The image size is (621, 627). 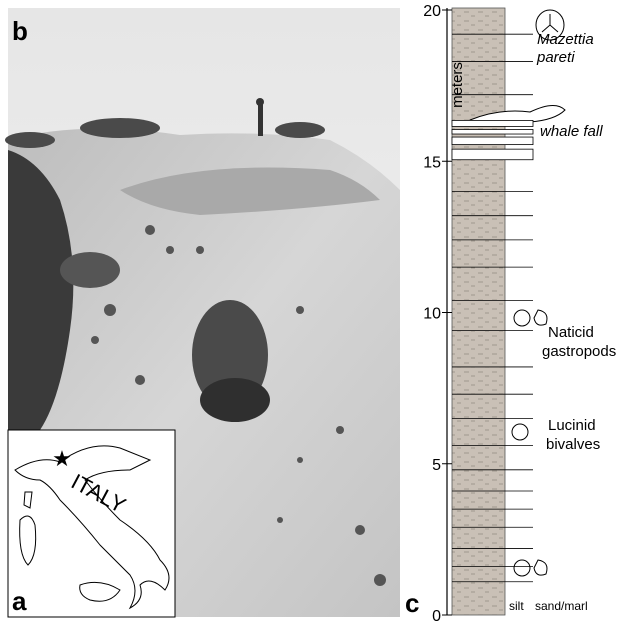 What do you see at coordinates (436, 615) in the screenshot?
I see `tick-label: 0` at bounding box center [436, 615].